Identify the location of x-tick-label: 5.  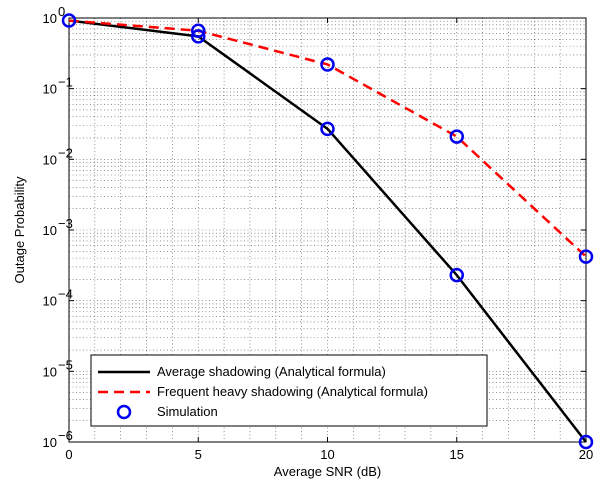
(198, 454).